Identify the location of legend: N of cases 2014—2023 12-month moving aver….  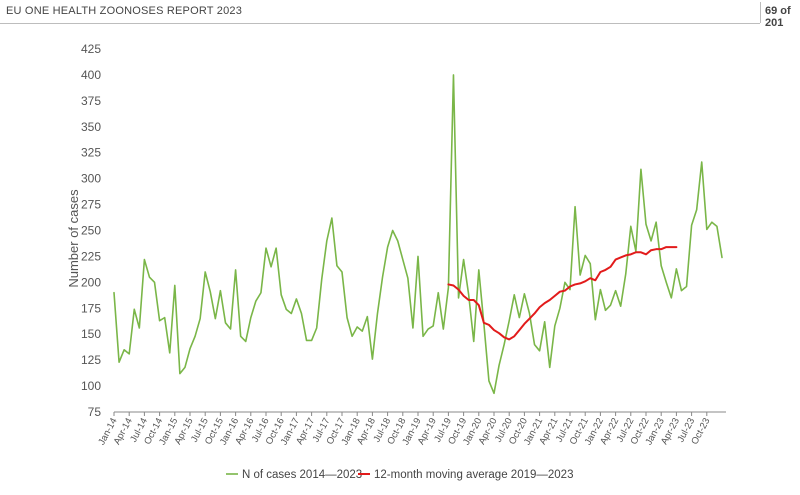
(399, 475).